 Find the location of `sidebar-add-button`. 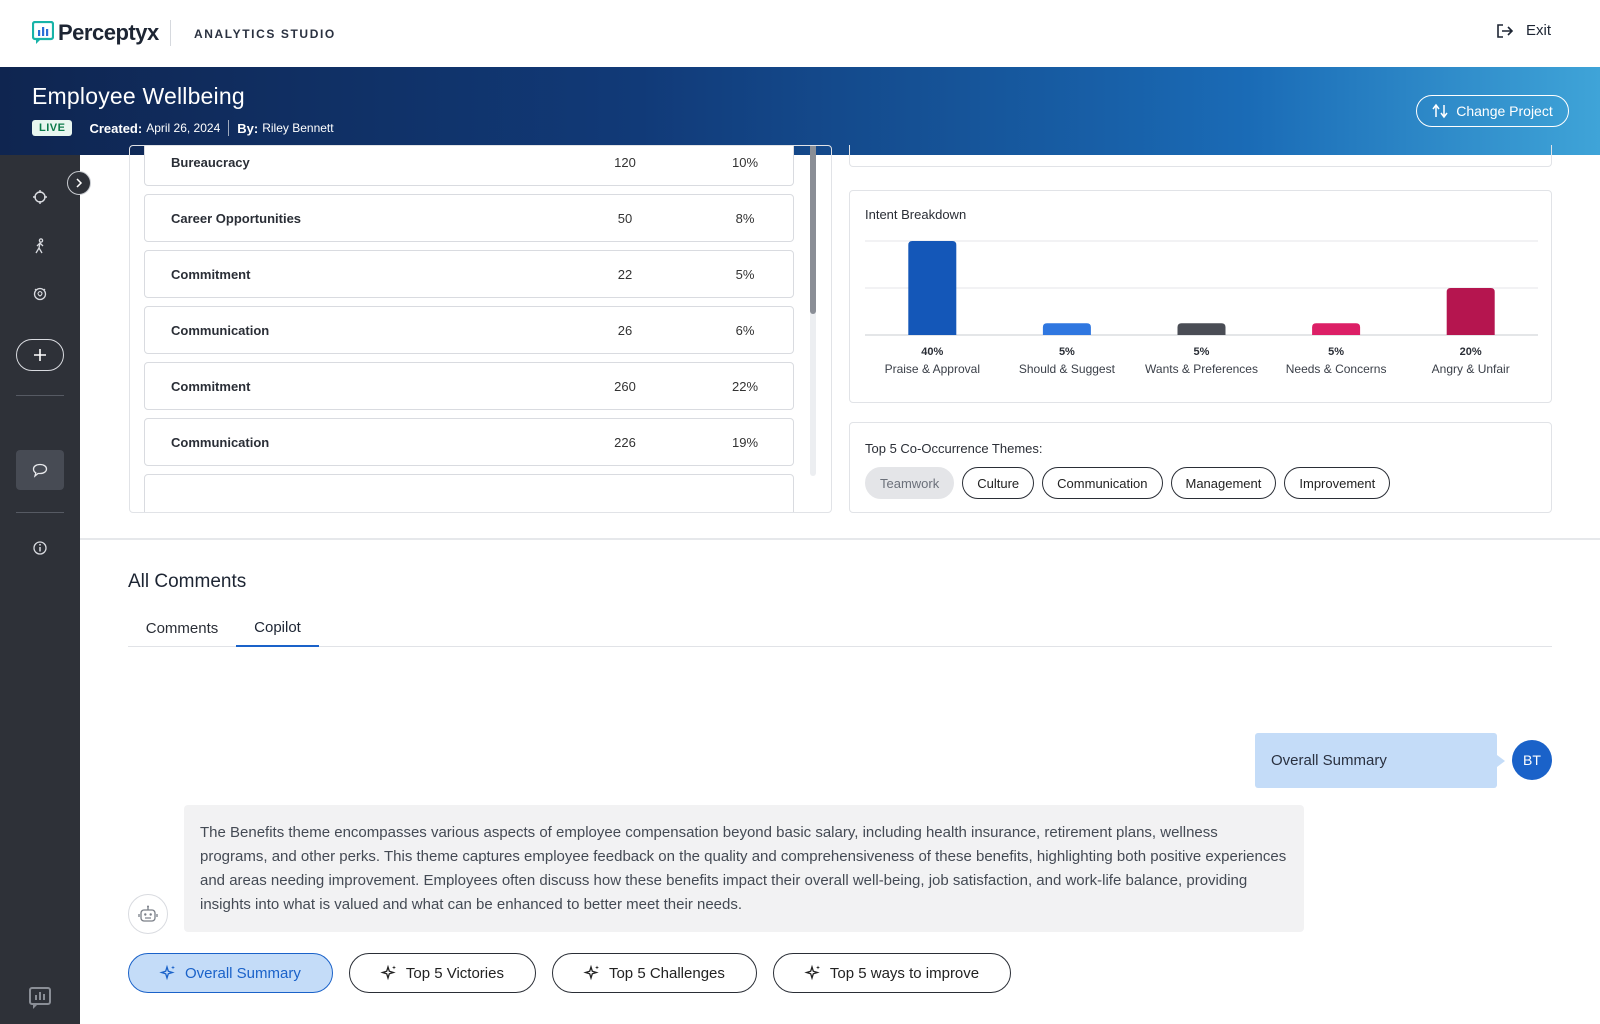

sidebar-add-button is located at coordinates (40, 355).